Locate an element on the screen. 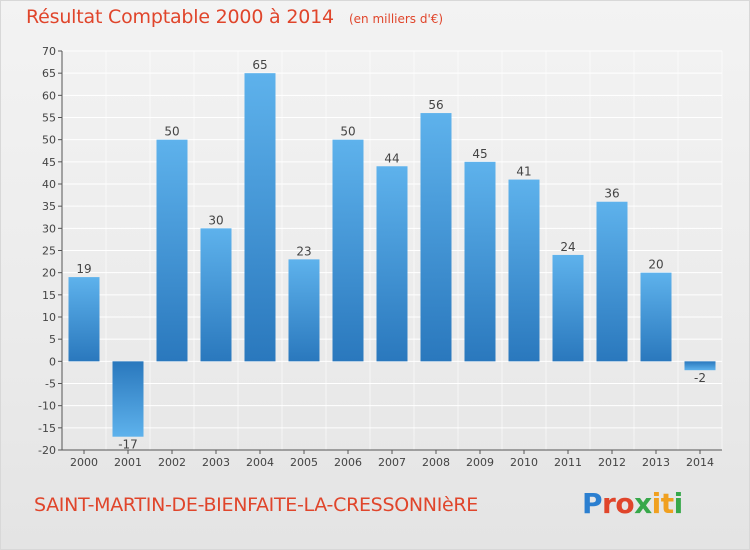 The image size is (750, 550). y-tick-label: 15 is located at coordinates (49, 295).